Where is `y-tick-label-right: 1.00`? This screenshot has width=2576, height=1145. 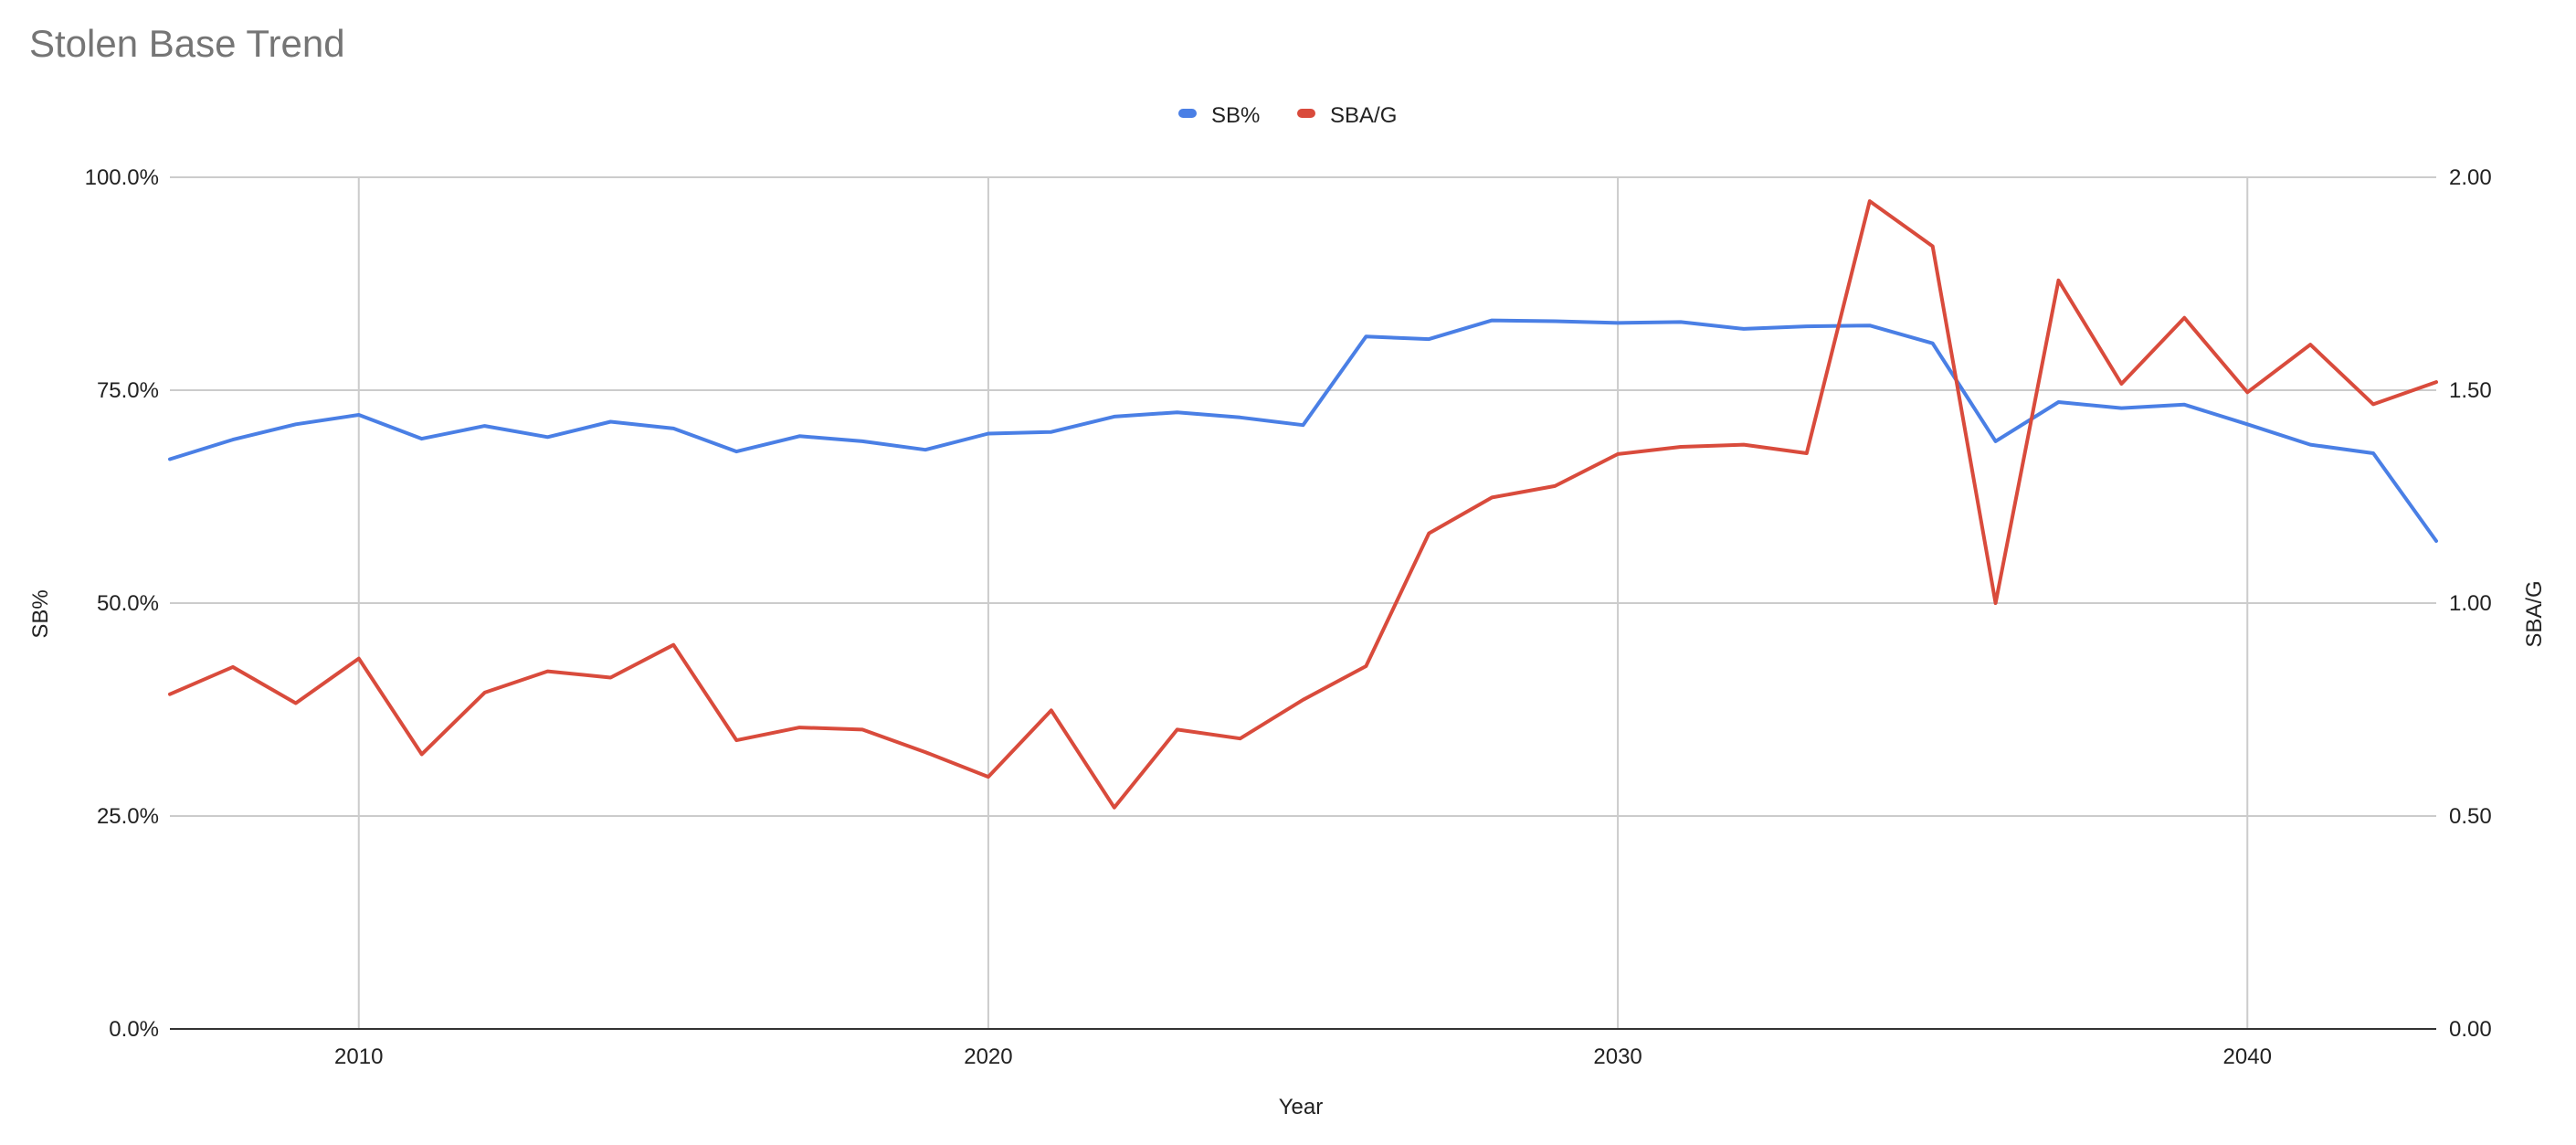
y-tick-label-right: 1.00 is located at coordinates (2470, 604).